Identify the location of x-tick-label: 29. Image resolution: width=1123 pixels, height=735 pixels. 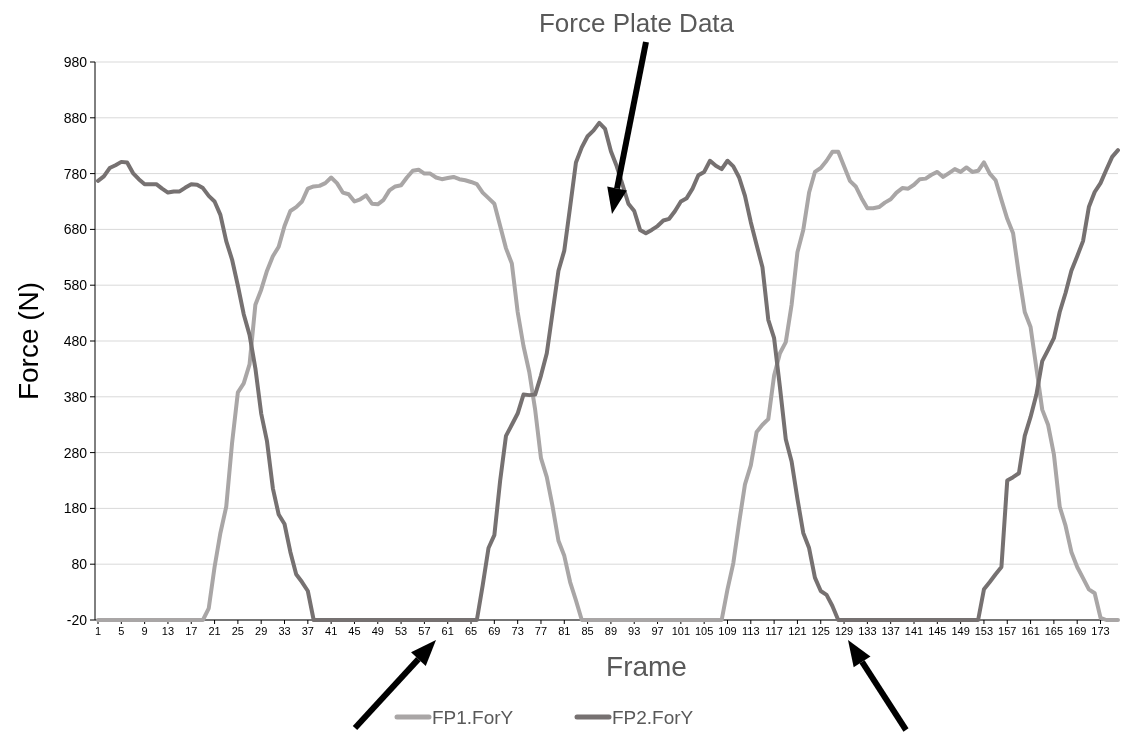
(261, 631).